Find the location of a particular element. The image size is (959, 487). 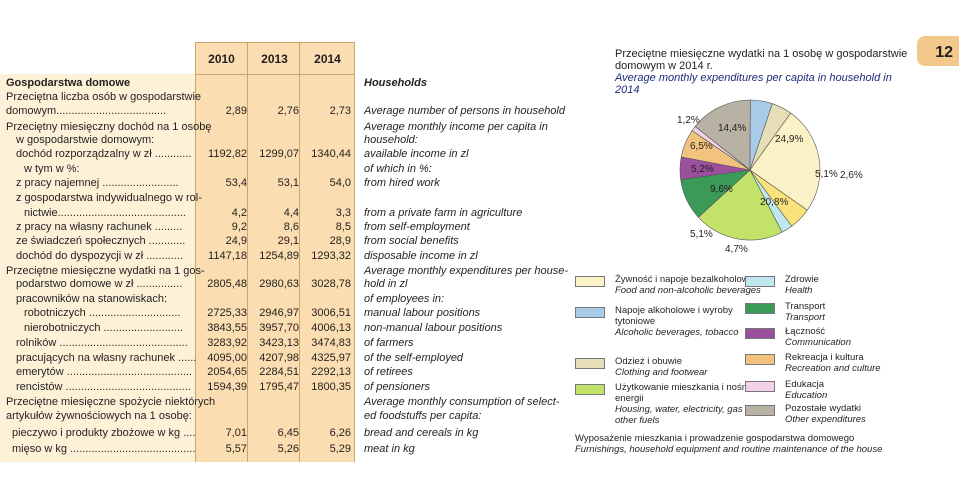

year-header: 2010 2013 2014 is located at coordinates (274, 59).